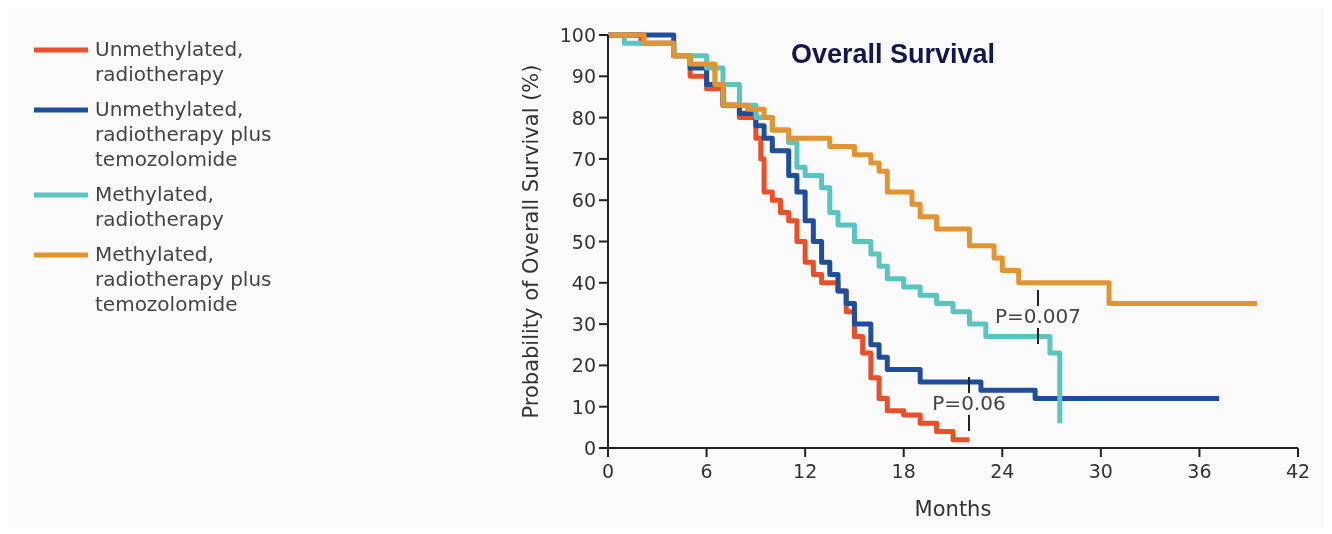 This screenshot has height=534, width=1332. What do you see at coordinates (577, 35) in the screenshot?
I see `y-tick-label: 100` at bounding box center [577, 35].